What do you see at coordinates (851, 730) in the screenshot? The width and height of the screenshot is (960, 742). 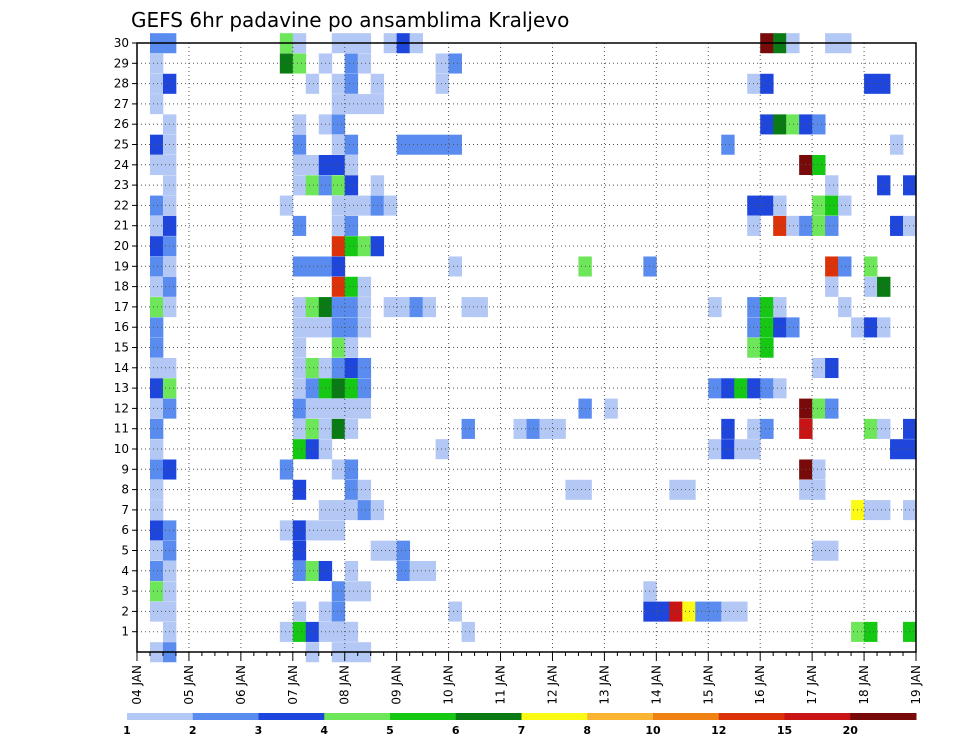 I see `colorbar-tick-label: 20` at bounding box center [851, 730].